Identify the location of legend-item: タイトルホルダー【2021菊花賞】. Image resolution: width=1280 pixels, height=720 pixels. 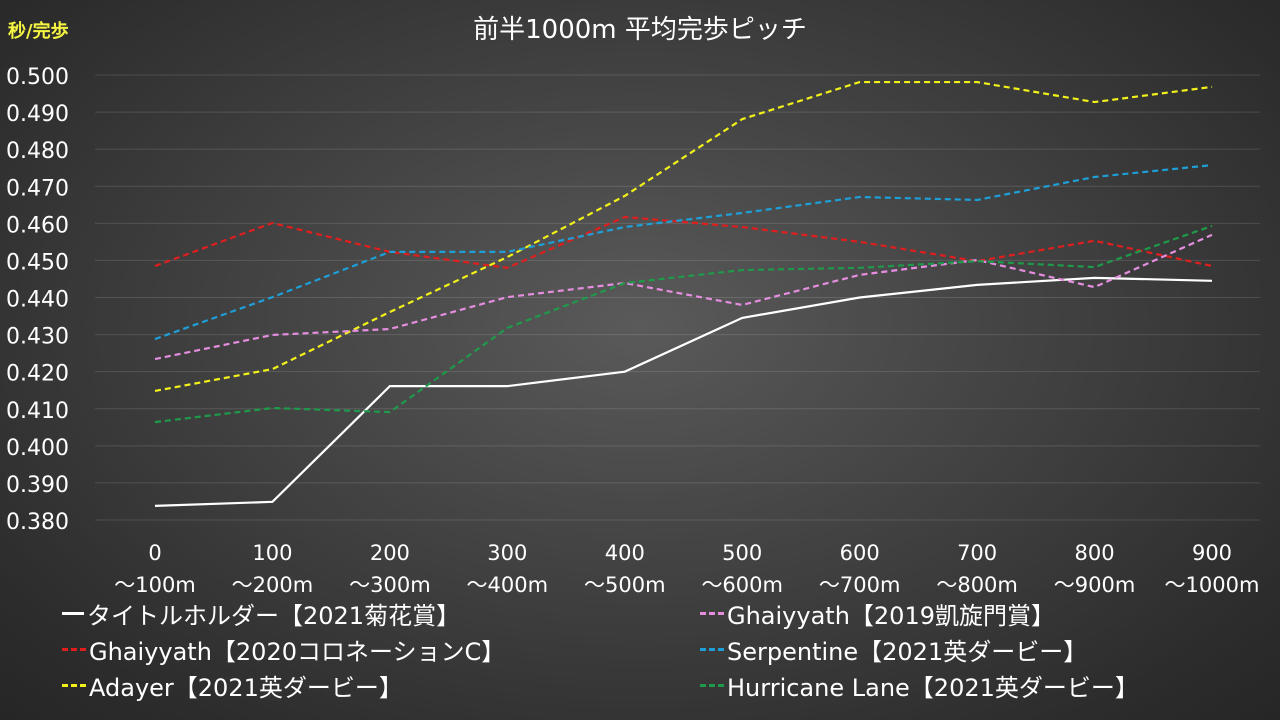
(261, 613).